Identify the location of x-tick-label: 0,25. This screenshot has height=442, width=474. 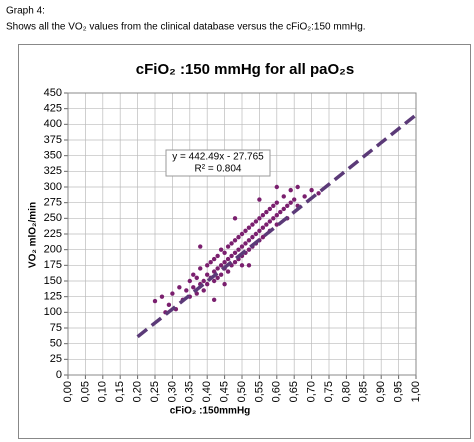
(155, 391).